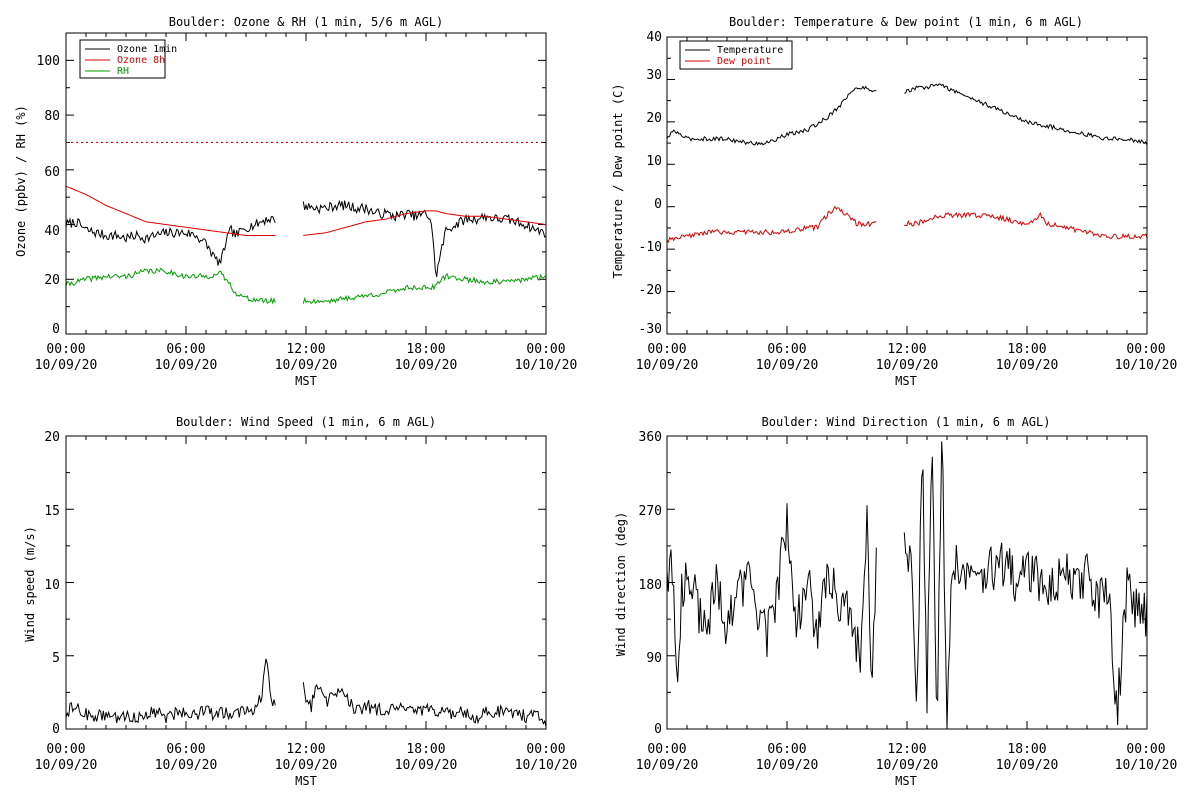 Image resolution: width=1200 pixels, height=804 pixels. I want to click on y-tick-label: 15, so click(52, 511).